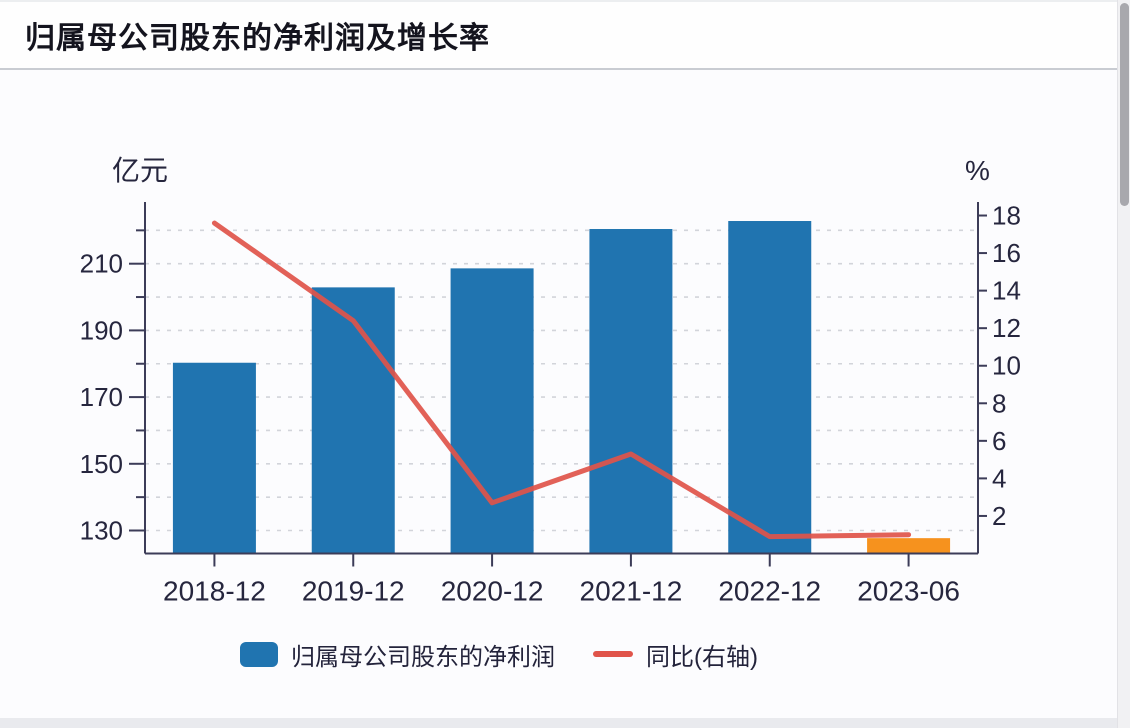 The width and height of the screenshot is (1130, 728). What do you see at coordinates (769, 591) in the screenshot?
I see `x-tick-label: 2022-12` at bounding box center [769, 591].